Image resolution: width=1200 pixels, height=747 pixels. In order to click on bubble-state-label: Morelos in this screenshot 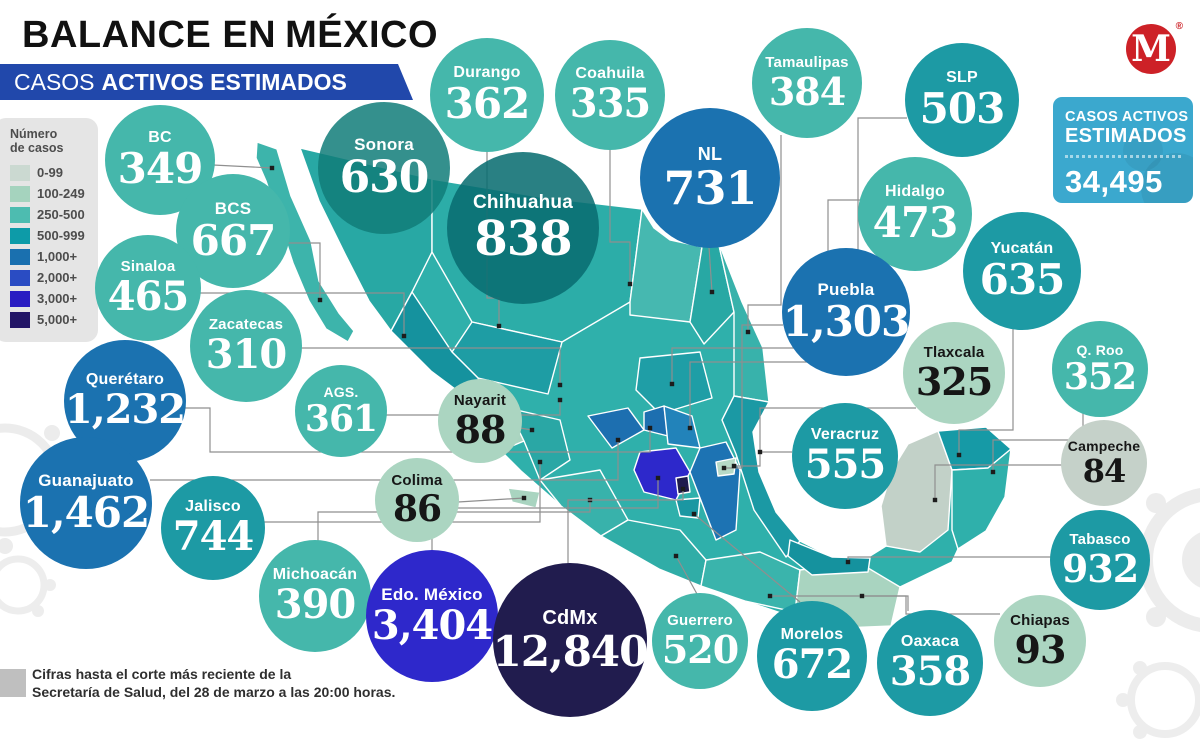, I will do `click(812, 634)`.